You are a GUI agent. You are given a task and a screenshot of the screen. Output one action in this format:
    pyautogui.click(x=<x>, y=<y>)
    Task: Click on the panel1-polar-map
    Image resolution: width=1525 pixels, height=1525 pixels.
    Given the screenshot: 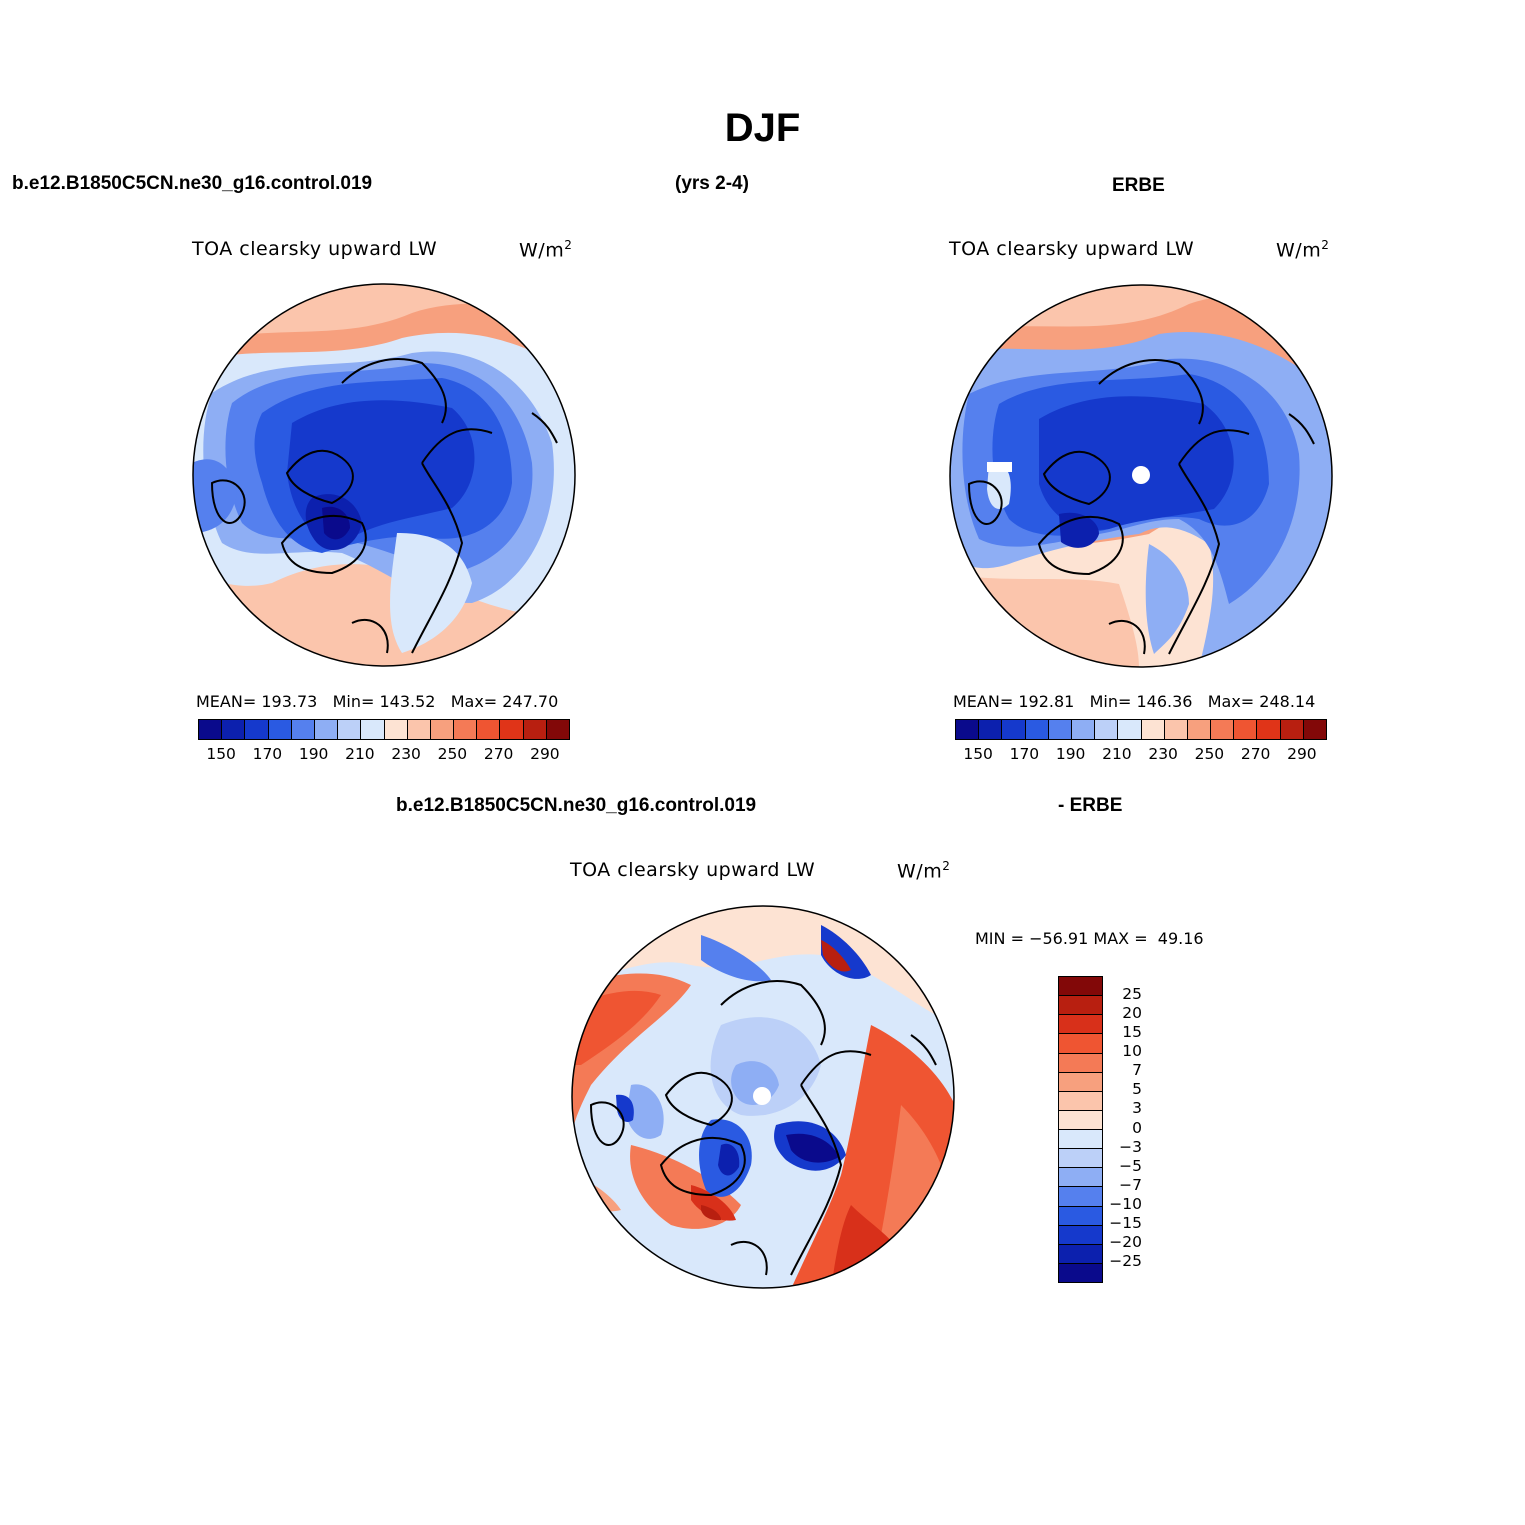 What is the action you would take?
    pyautogui.click(x=384, y=475)
    